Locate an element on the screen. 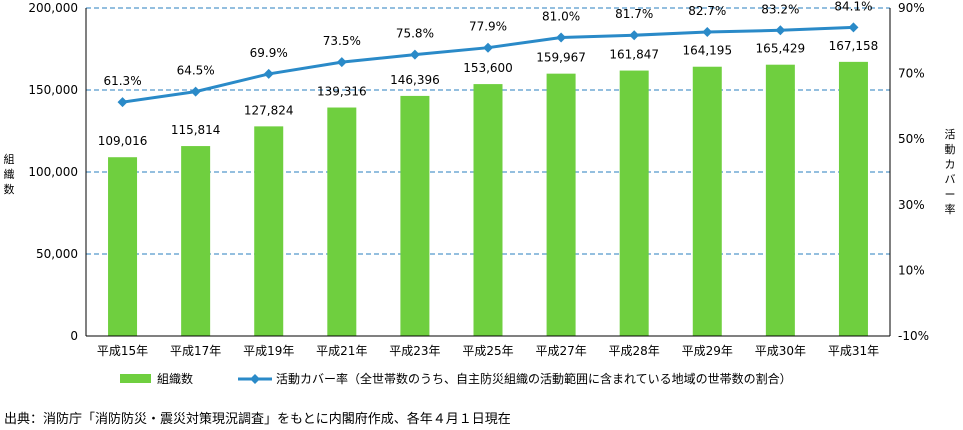  left-tick-label: 0 is located at coordinates (74, 336).